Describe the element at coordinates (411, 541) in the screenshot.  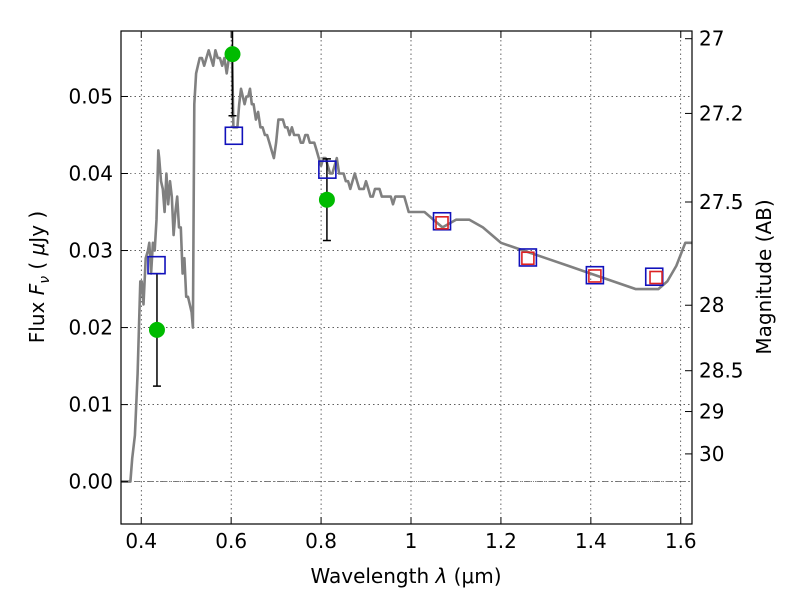
I see `x-tick-label: 1` at that location.